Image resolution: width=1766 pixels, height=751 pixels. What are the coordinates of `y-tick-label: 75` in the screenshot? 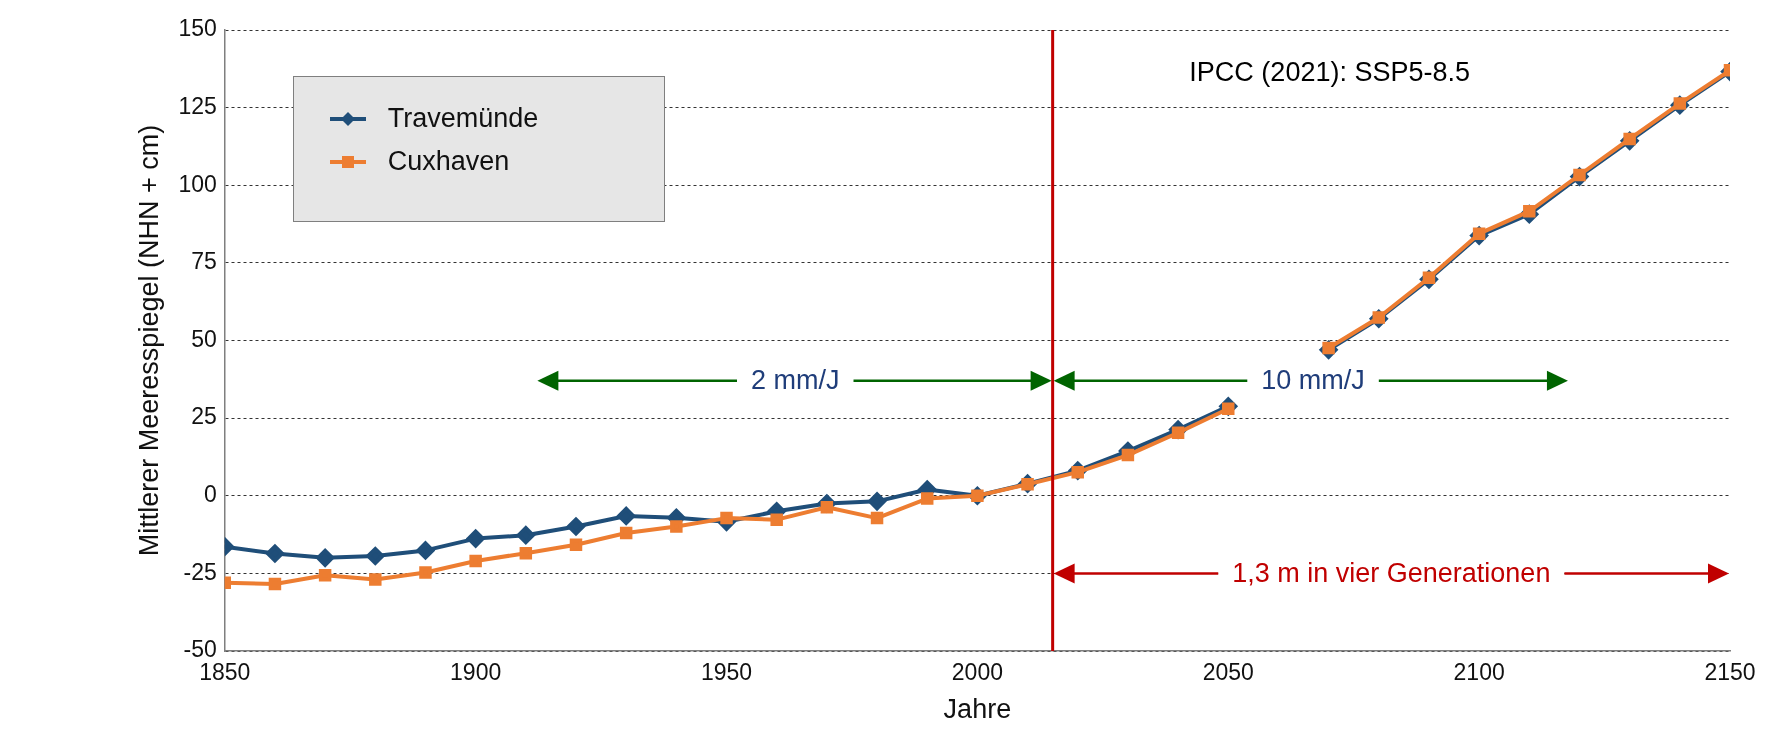 It's located at (204, 261).